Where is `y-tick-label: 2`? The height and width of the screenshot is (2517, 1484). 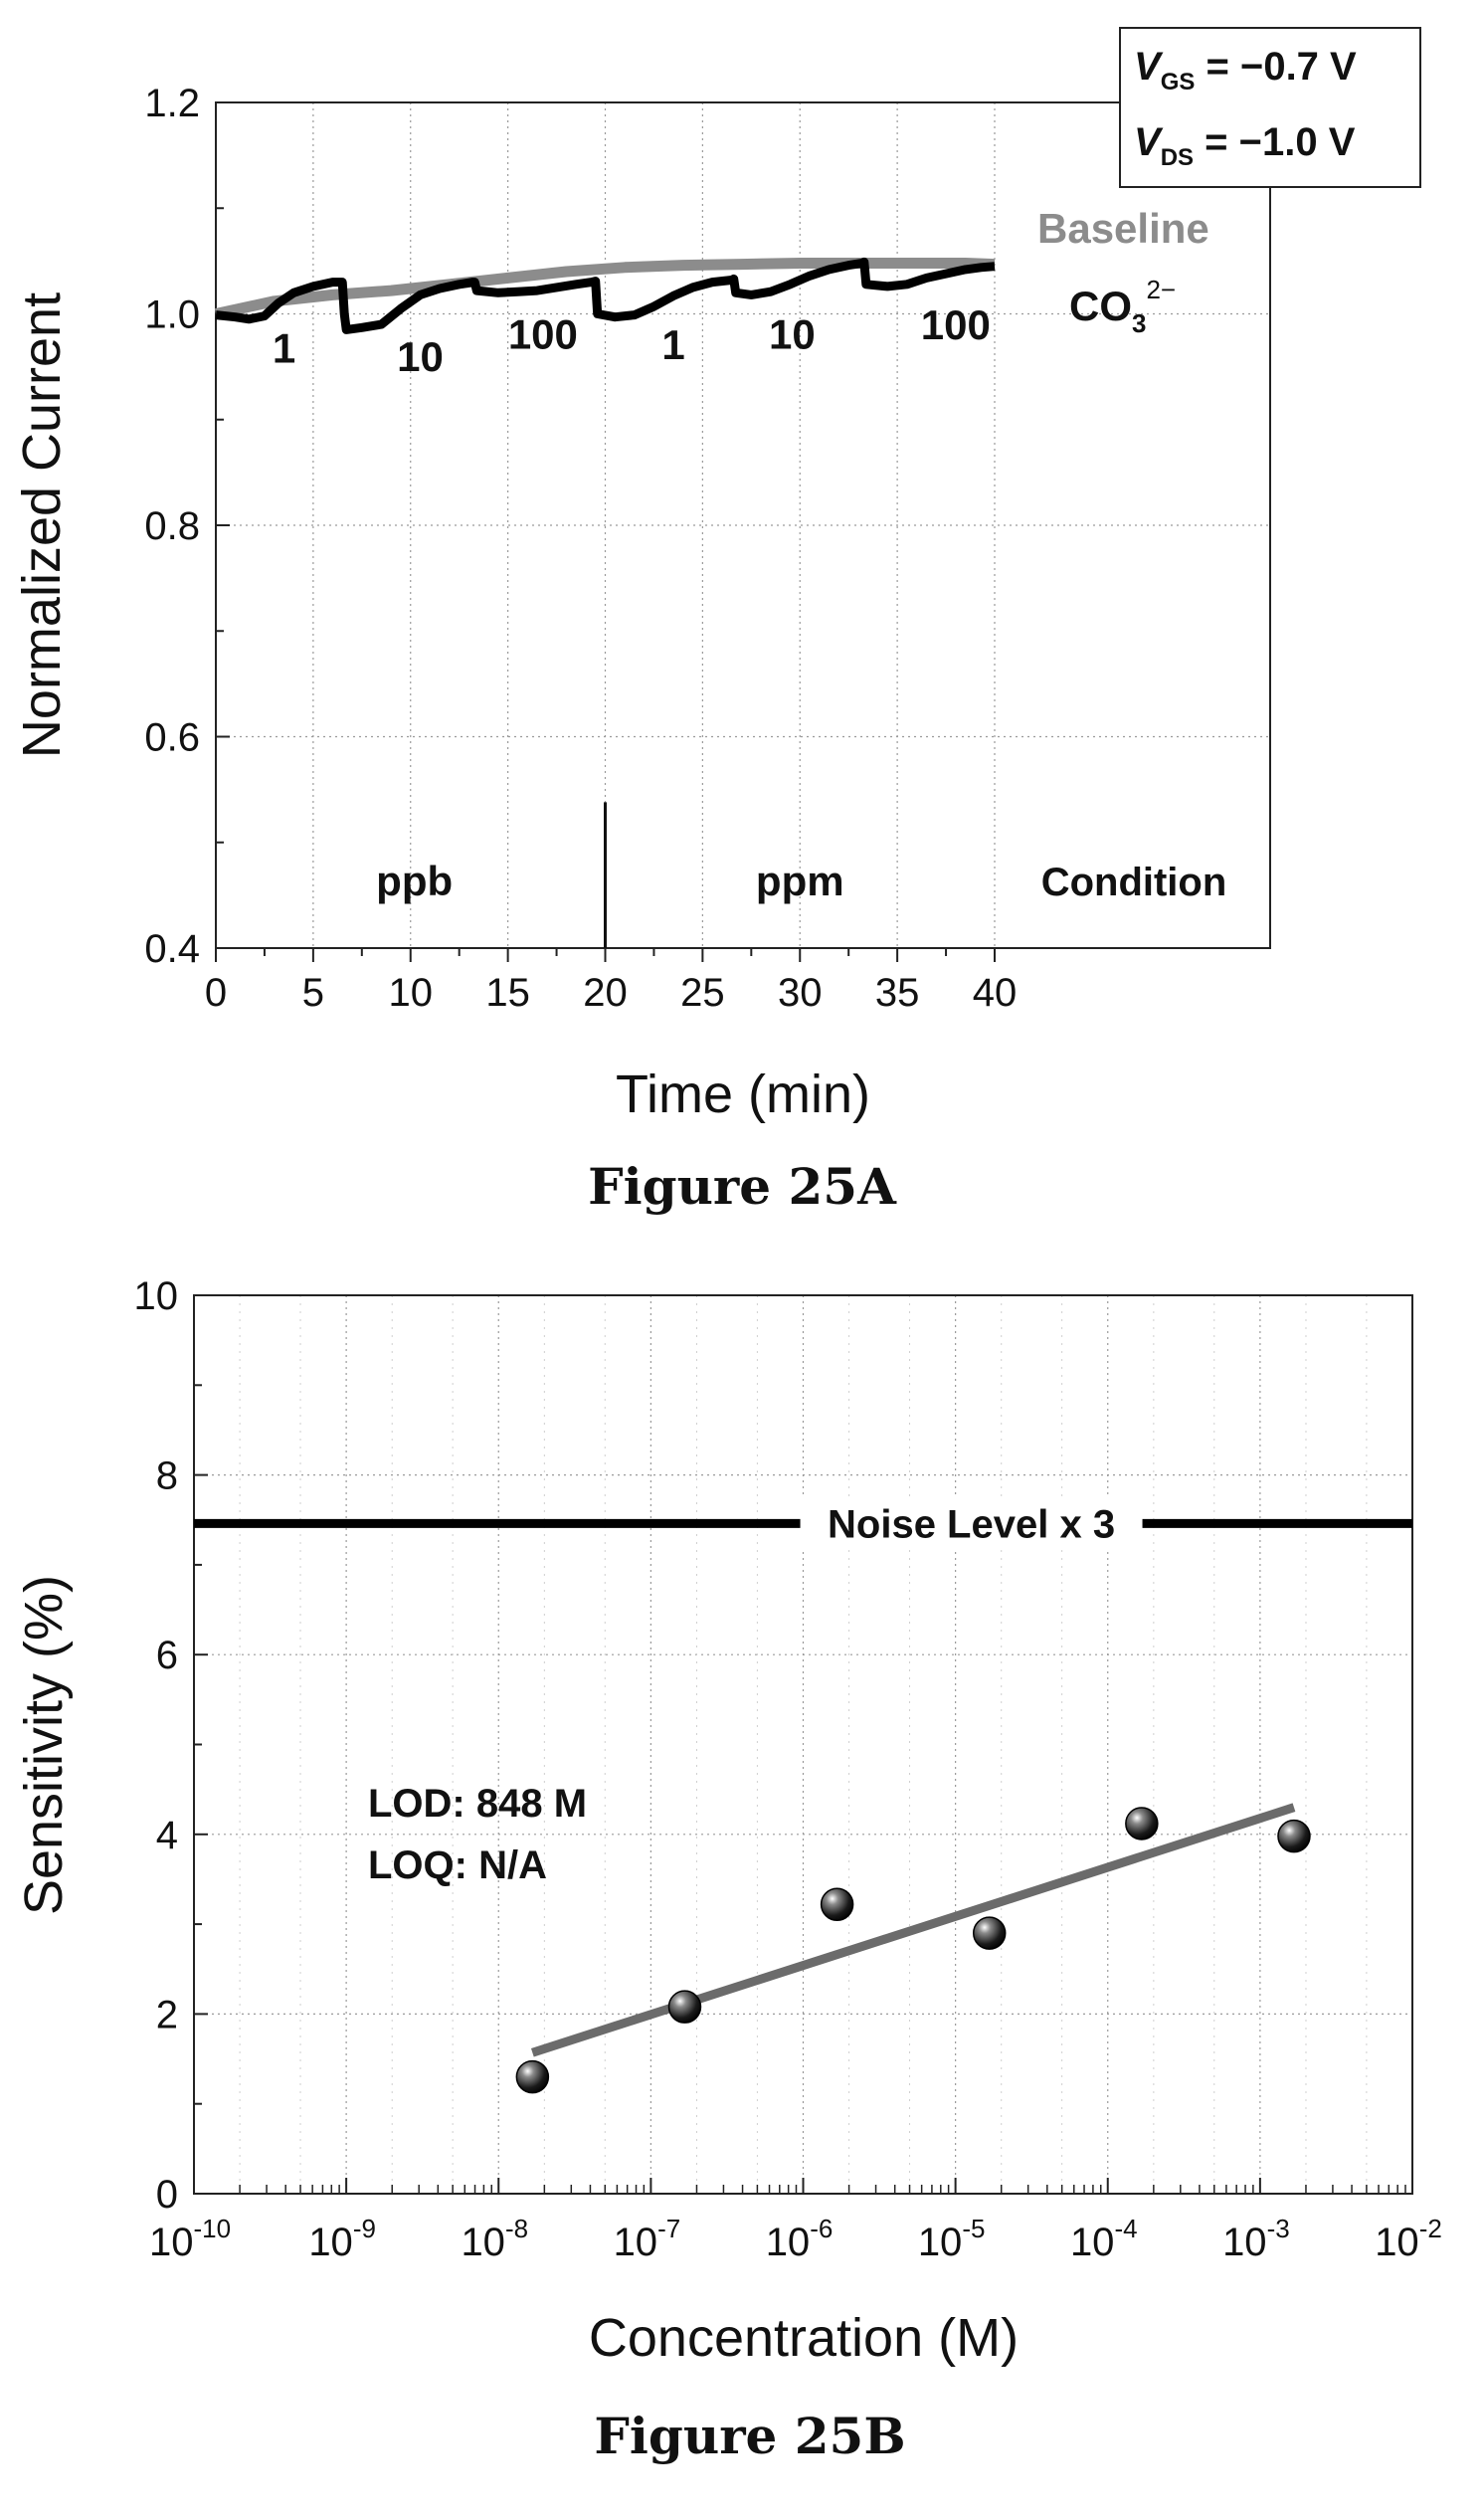 y-tick-label: 2 is located at coordinates (167, 2015).